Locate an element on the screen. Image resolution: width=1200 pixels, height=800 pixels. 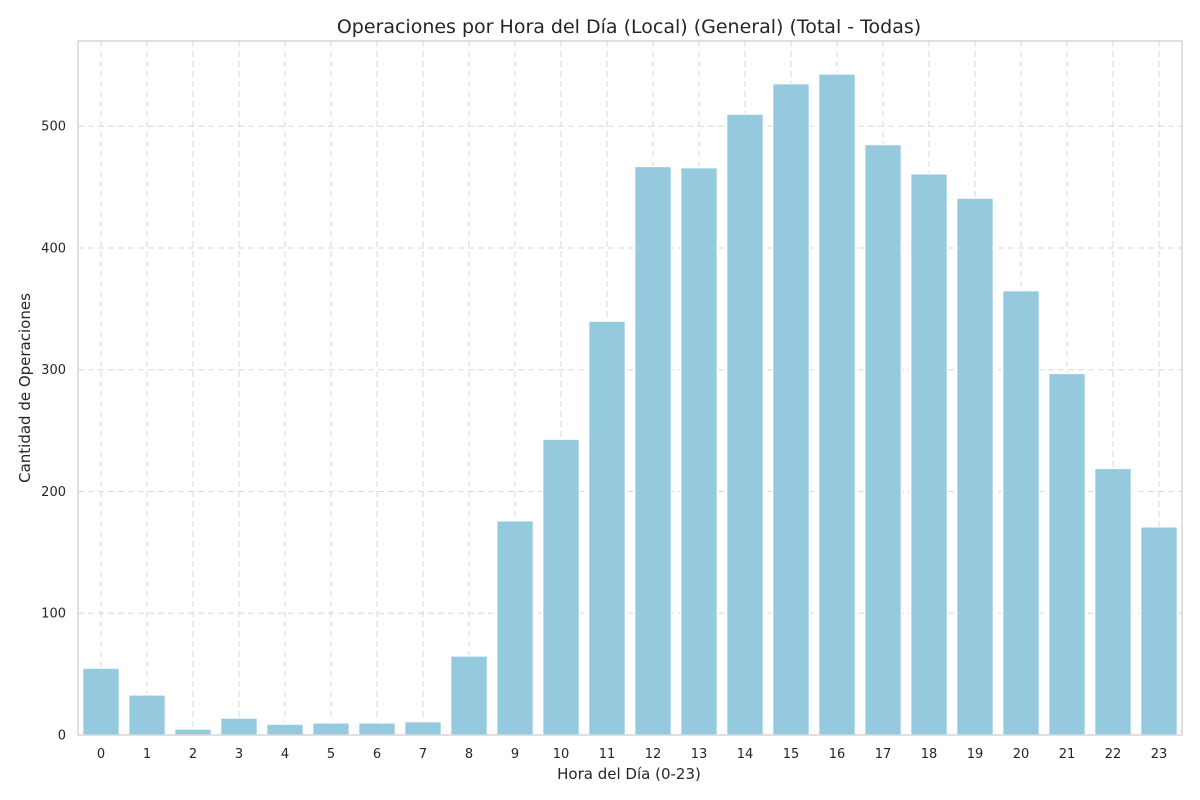
y-tick-labels: 0 100 200 300 400 500 is located at coordinates (53, 432).